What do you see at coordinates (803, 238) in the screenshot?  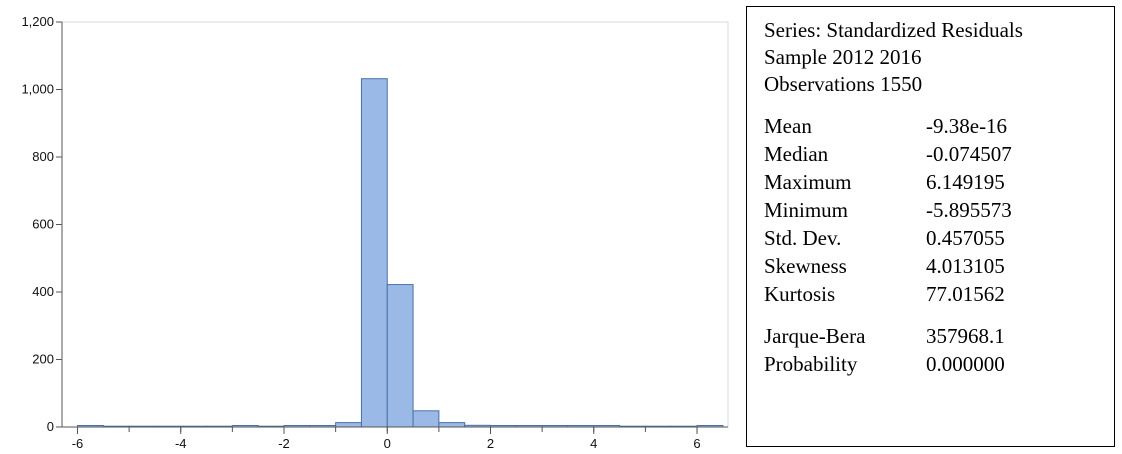 I see `stat-label: Std. Dev.` at bounding box center [803, 238].